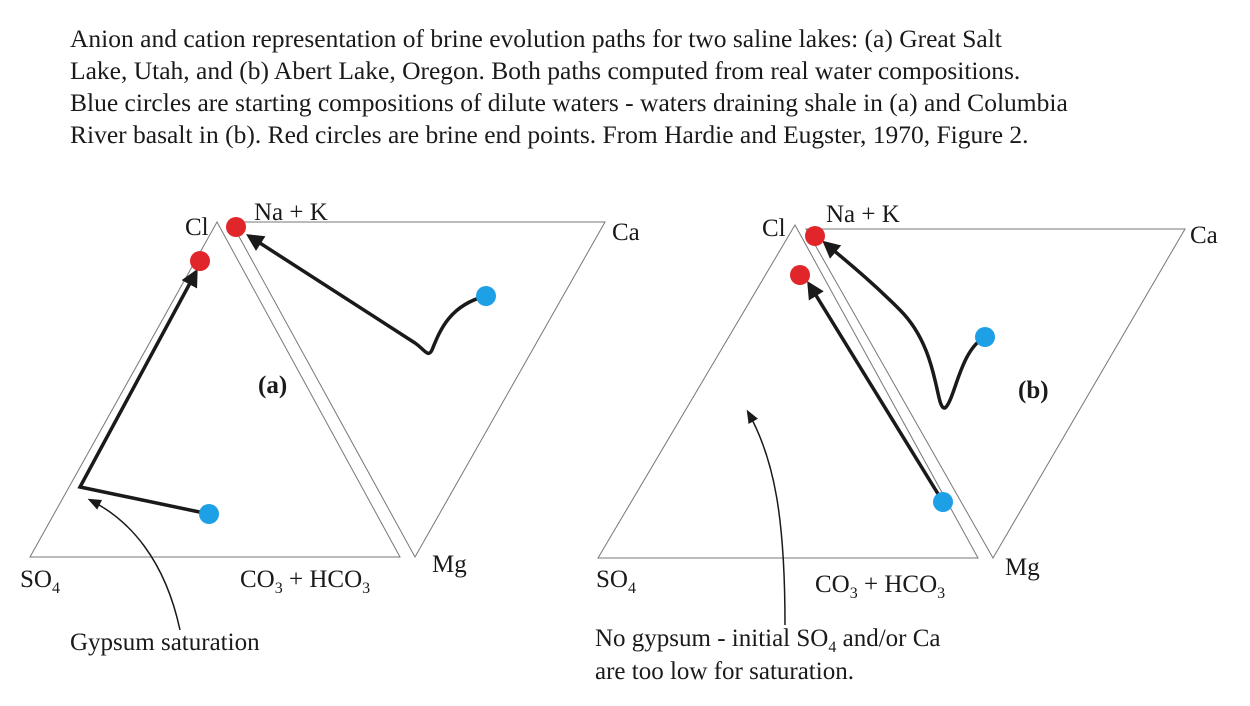 Image resolution: width=1250 pixels, height=706 pixels. I want to click on note-line-part: and/or Ca, so click(888, 638).